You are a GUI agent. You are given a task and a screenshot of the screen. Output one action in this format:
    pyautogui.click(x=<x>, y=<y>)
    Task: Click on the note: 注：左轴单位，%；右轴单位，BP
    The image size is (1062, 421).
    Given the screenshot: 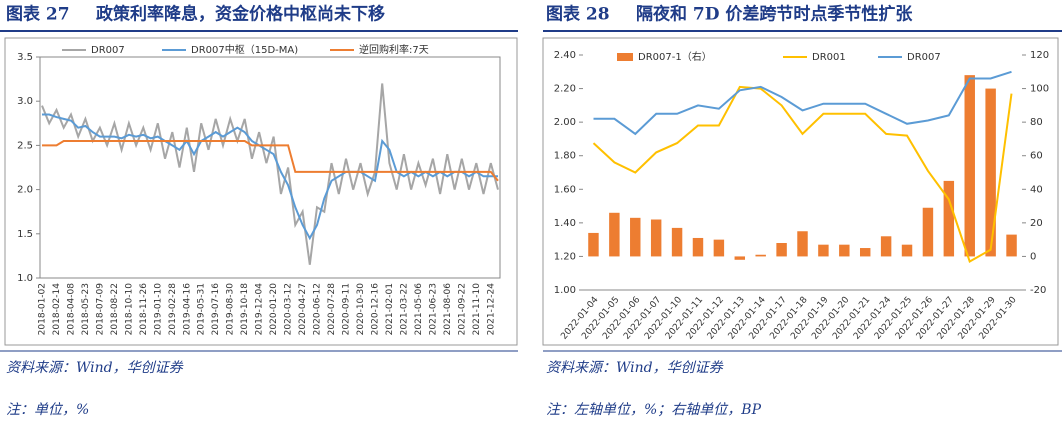 What is the action you would take?
    pyautogui.click(x=654, y=410)
    